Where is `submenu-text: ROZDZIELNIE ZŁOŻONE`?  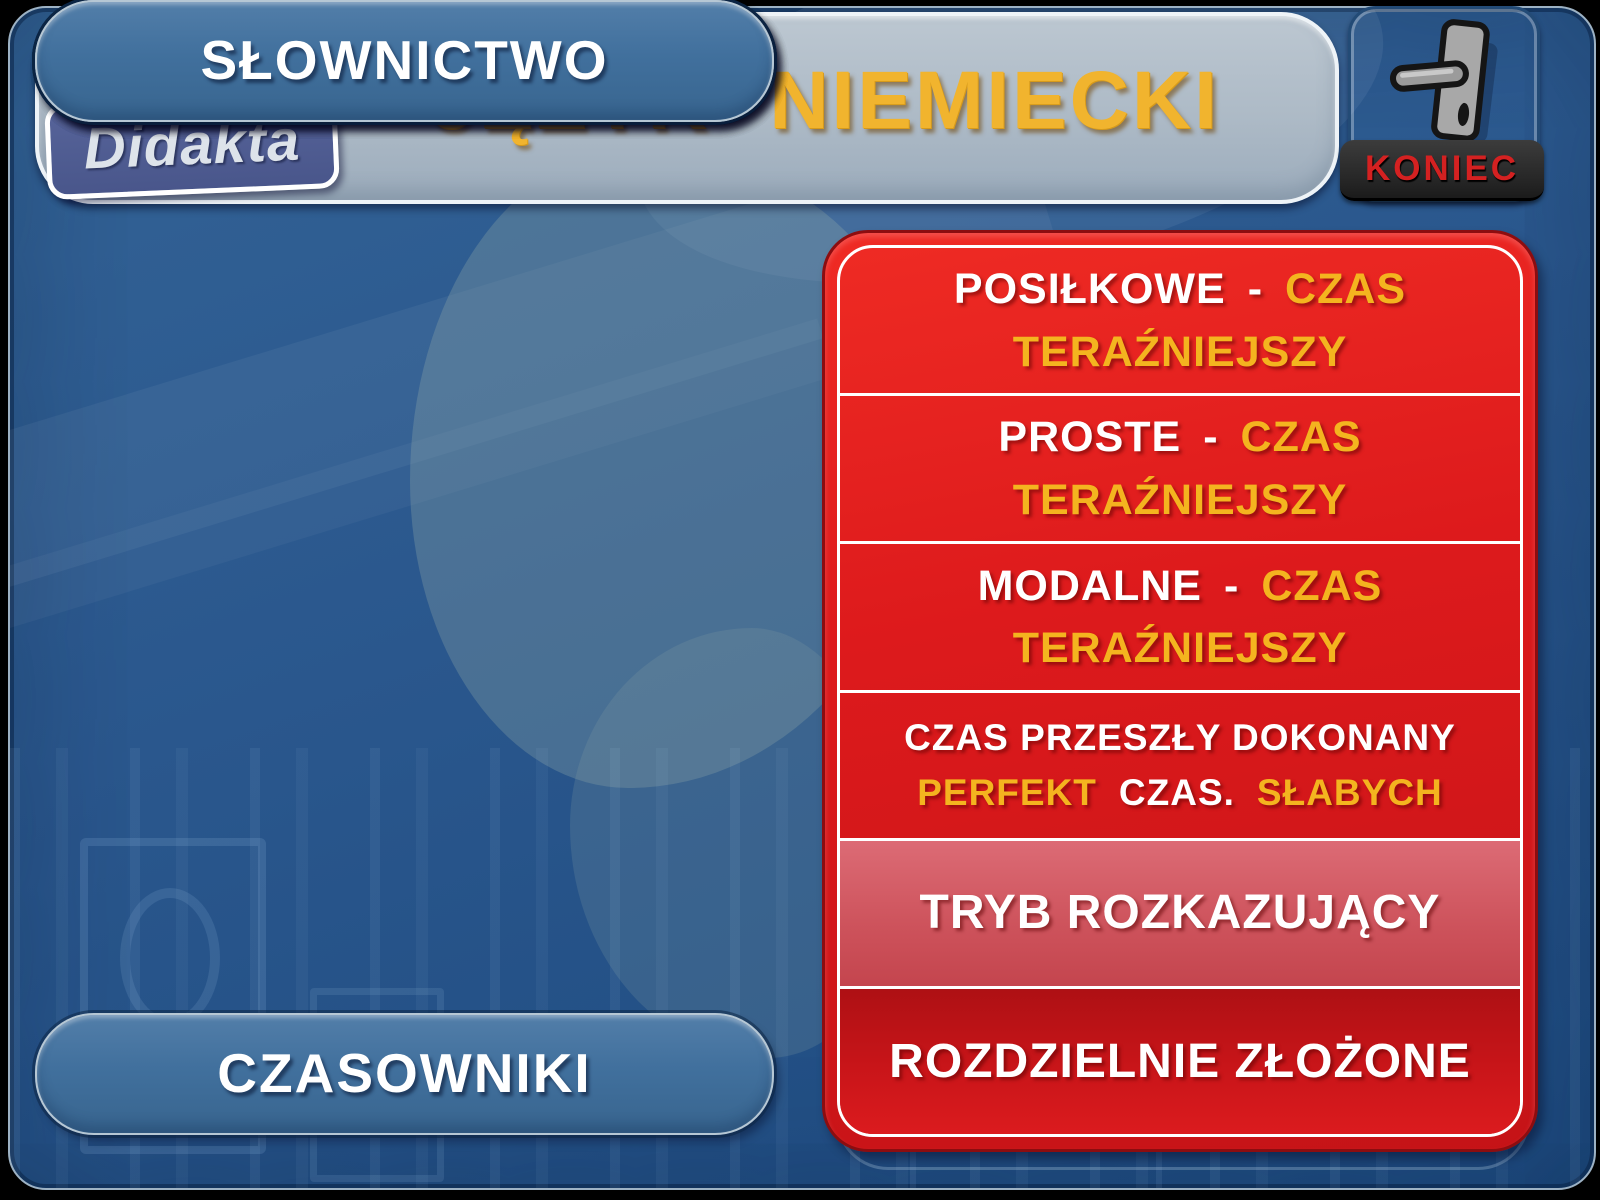 submenu-text: ROZDZIELNIE ZŁOŻONE is located at coordinates (1180, 1061).